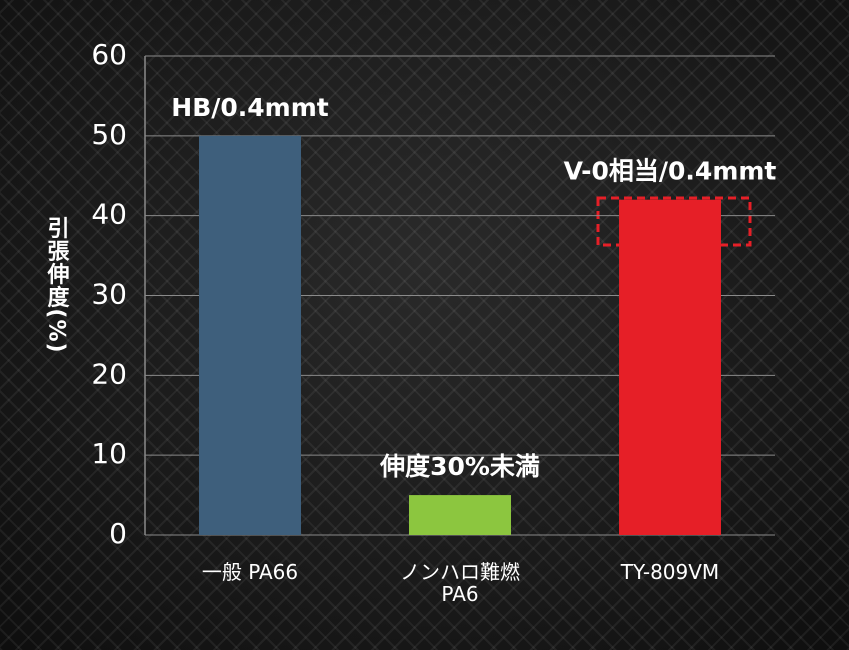 This screenshot has height=650, width=849. Describe the element at coordinates (109, 214) in the screenshot. I see `y-tick-label: 40` at that location.